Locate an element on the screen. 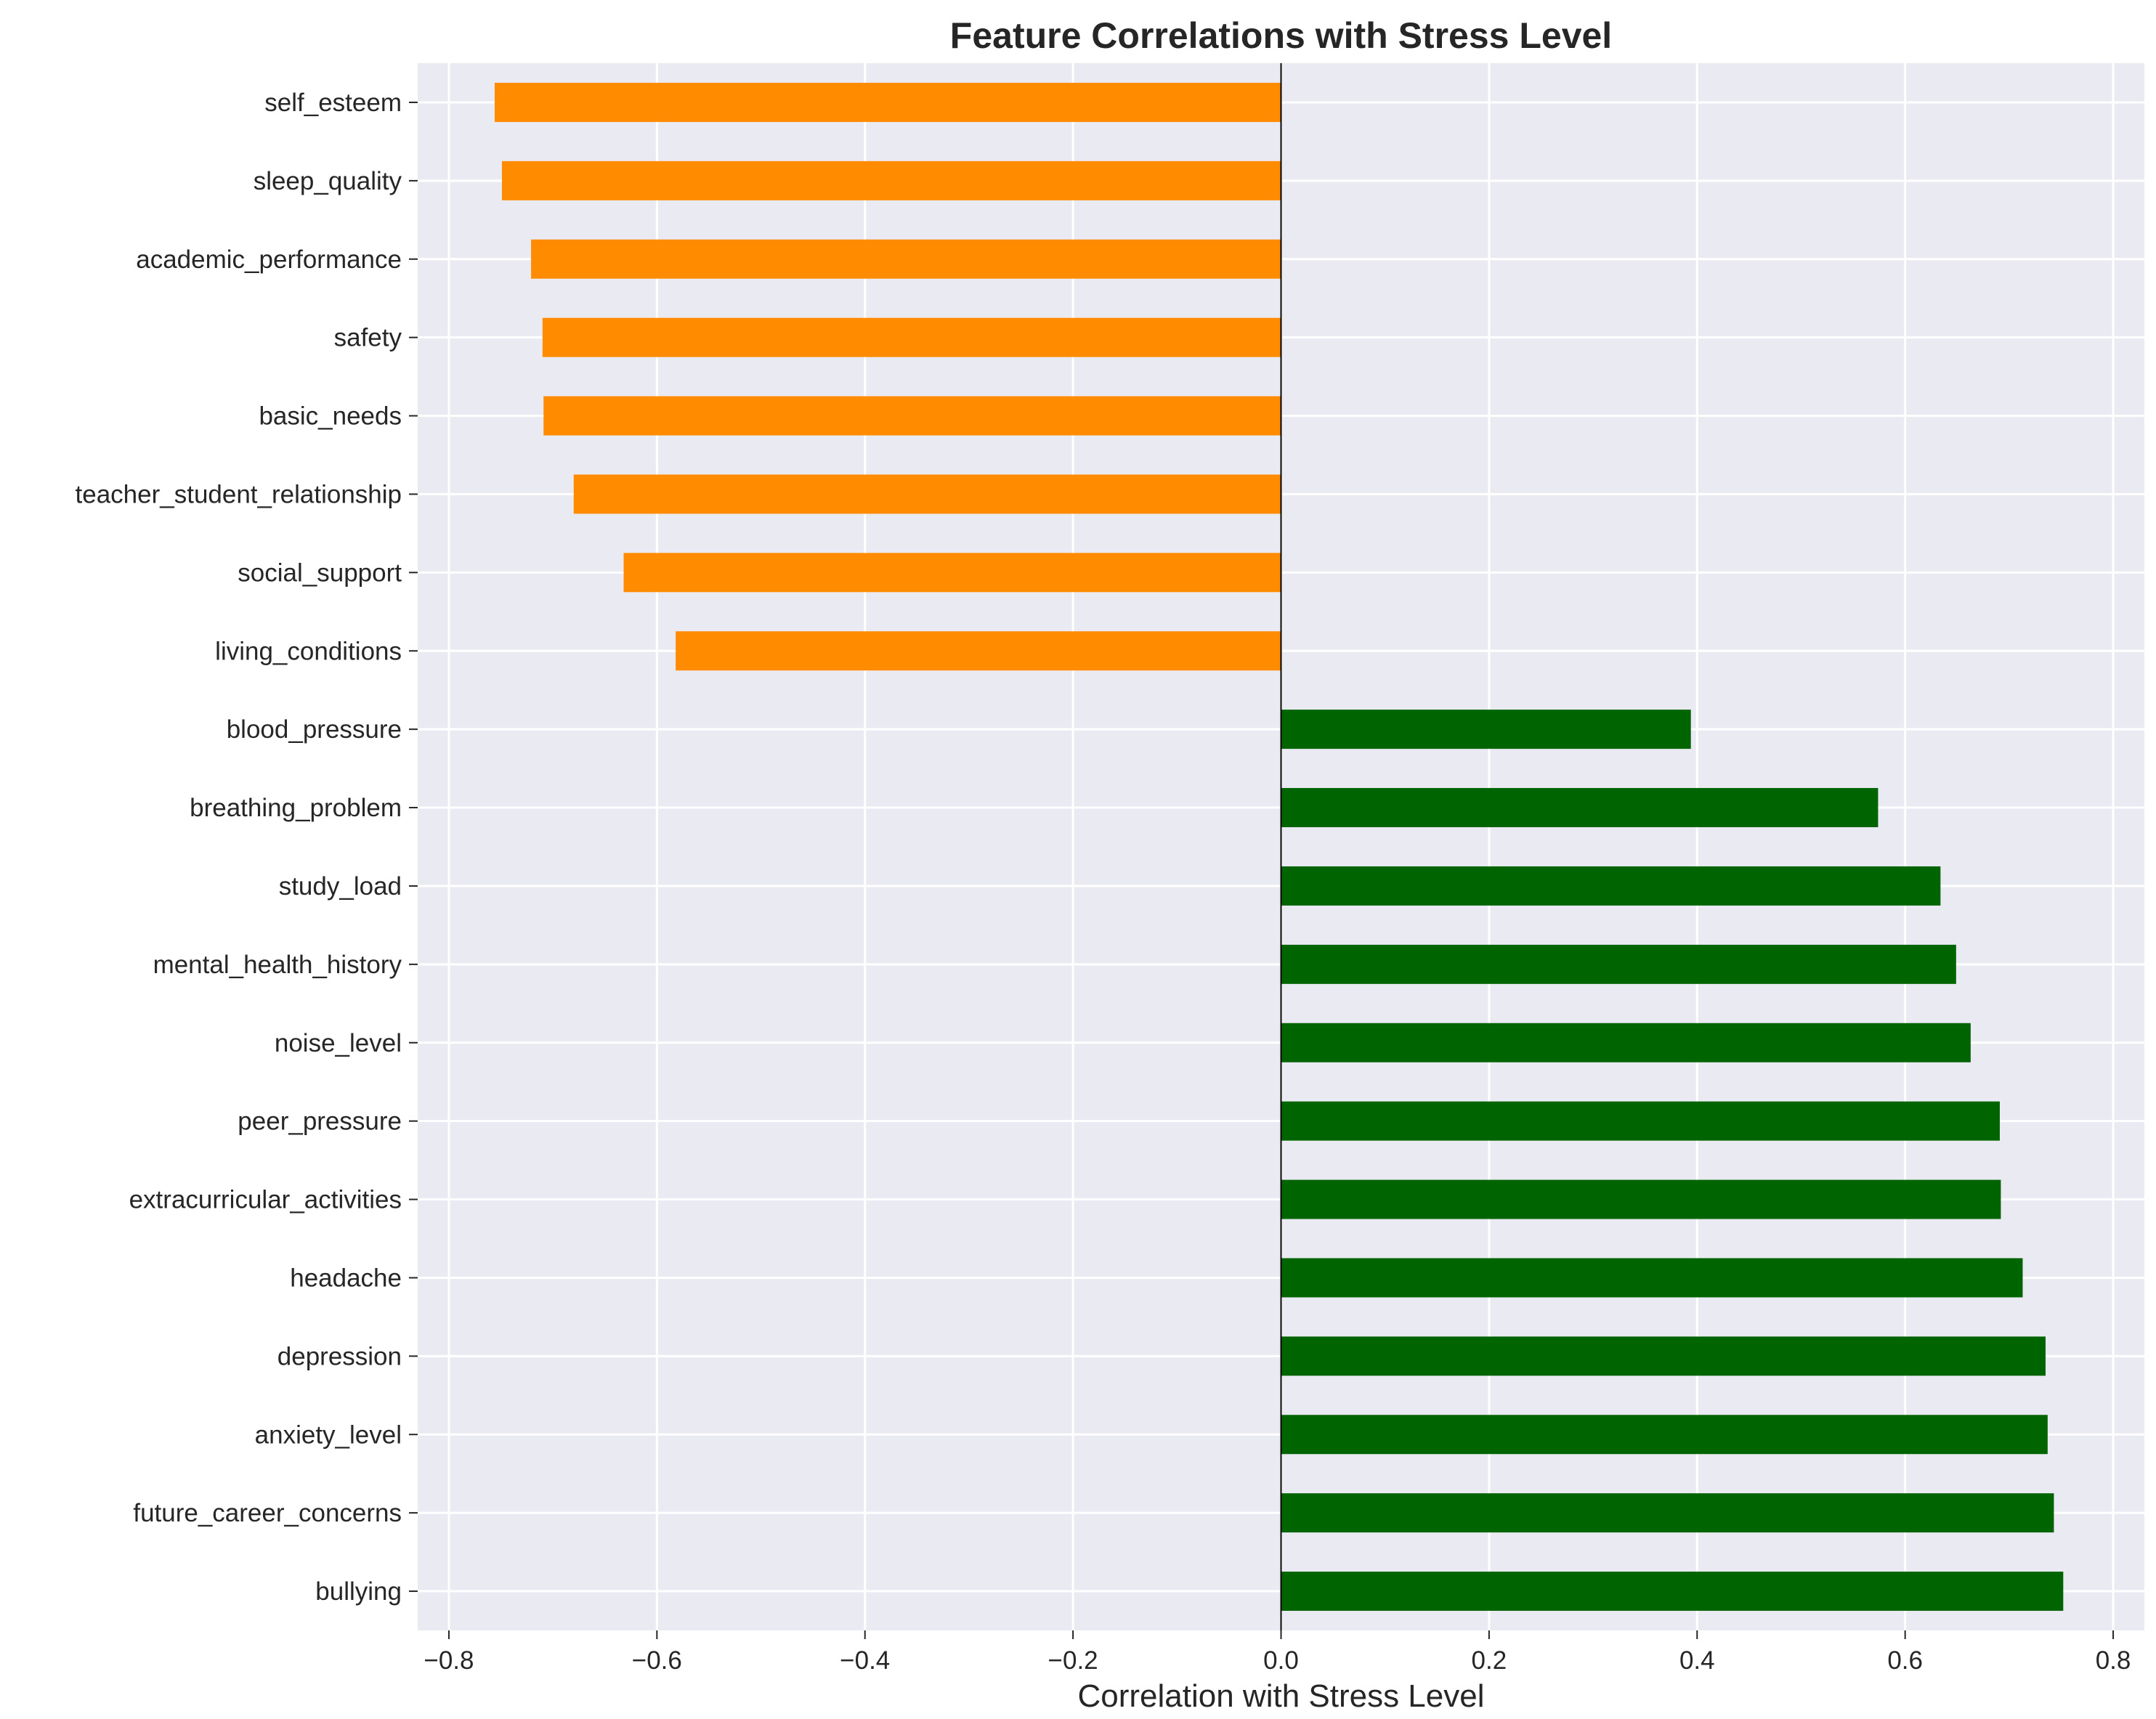  x-tick-label: 0.0 is located at coordinates (1281, 1660).